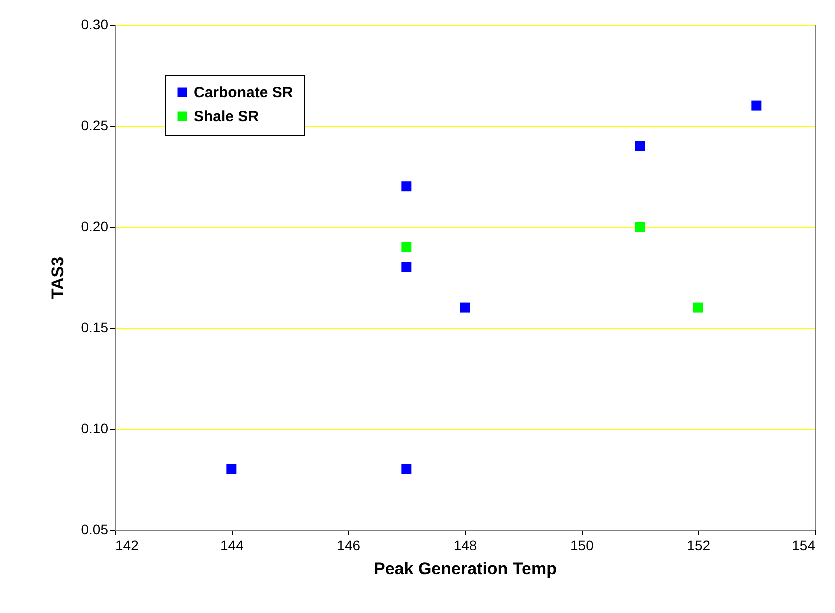 The height and width of the screenshot is (613, 835). What do you see at coordinates (227, 117) in the screenshot?
I see `legend-label: Shale SR` at bounding box center [227, 117].